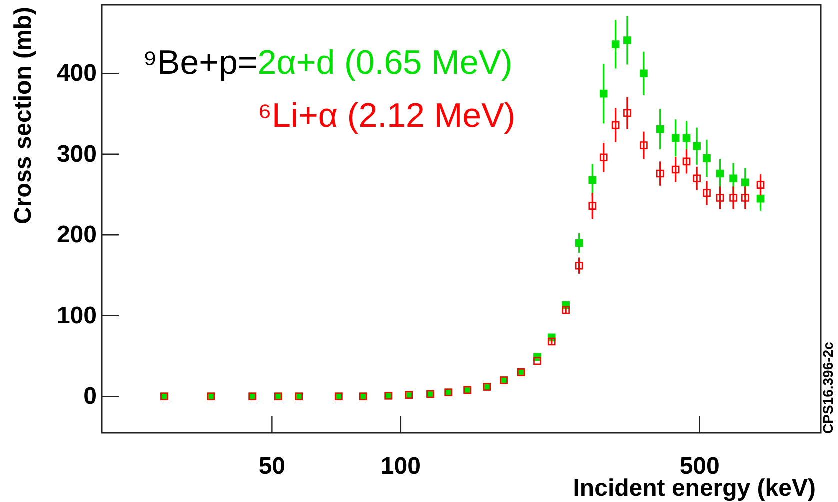 Image resolution: width=838 pixels, height=502 pixels. Describe the element at coordinates (76, 154) in the screenshot. I see `y-tick-label: 300` at that location.